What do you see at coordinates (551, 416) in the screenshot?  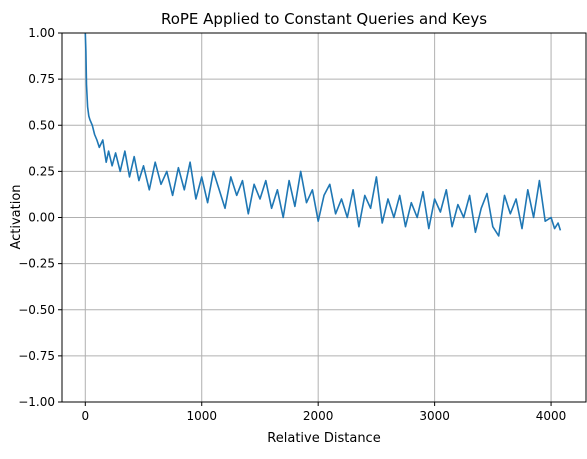 I see `x-tick-label-4: 4000` at bounding box center [551, 416].